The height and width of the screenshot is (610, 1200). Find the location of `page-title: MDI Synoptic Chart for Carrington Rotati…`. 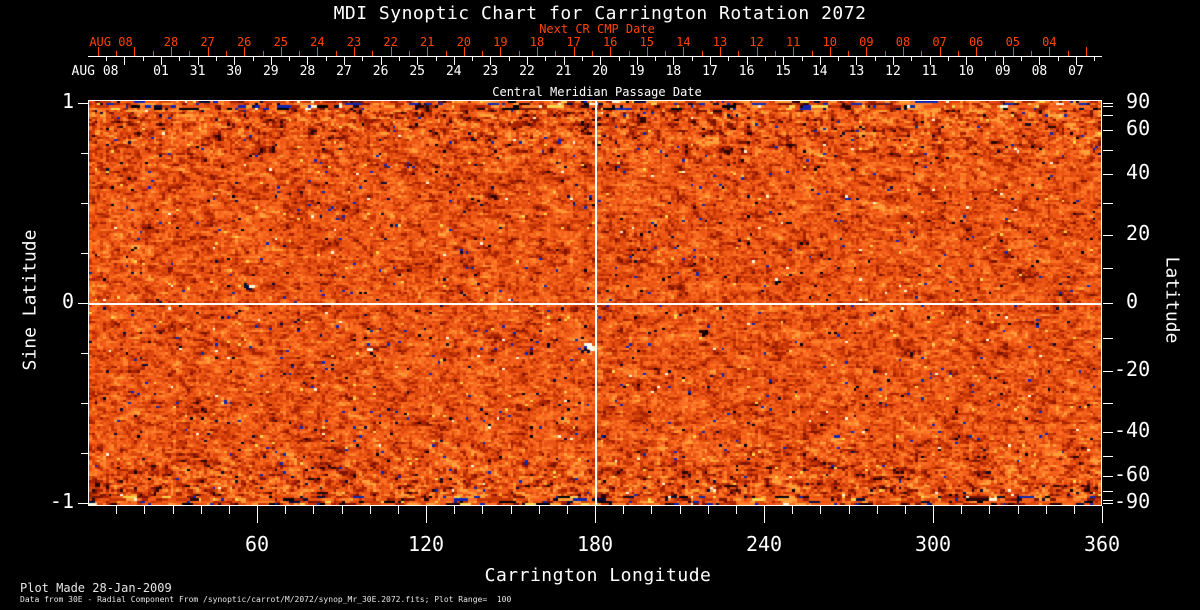

page-title: MDI Synoptic Chart for Carrington Rotati… is located at coordinates (600, 13).